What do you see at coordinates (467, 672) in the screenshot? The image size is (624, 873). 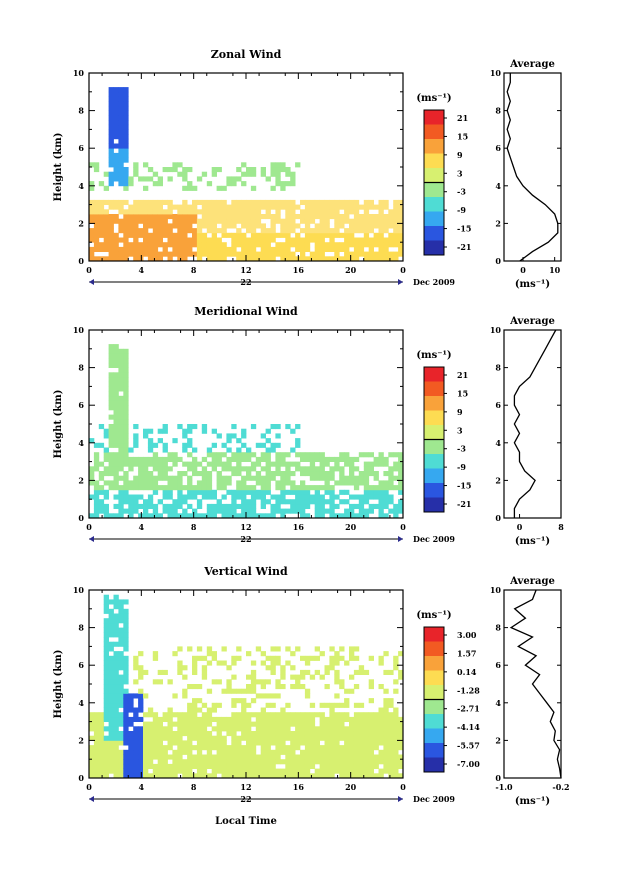 I see `colorbar-tick-label: 0.14` at bounding box center [467, 672].